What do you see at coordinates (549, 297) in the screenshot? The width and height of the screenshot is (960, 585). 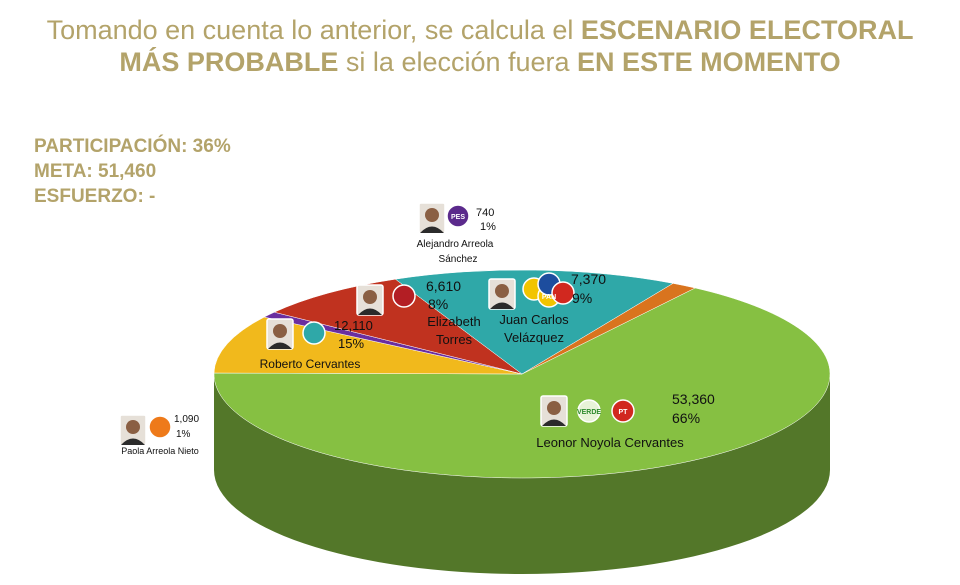 I see `party-logo-text: PAN` at bounding box center [549, 297].